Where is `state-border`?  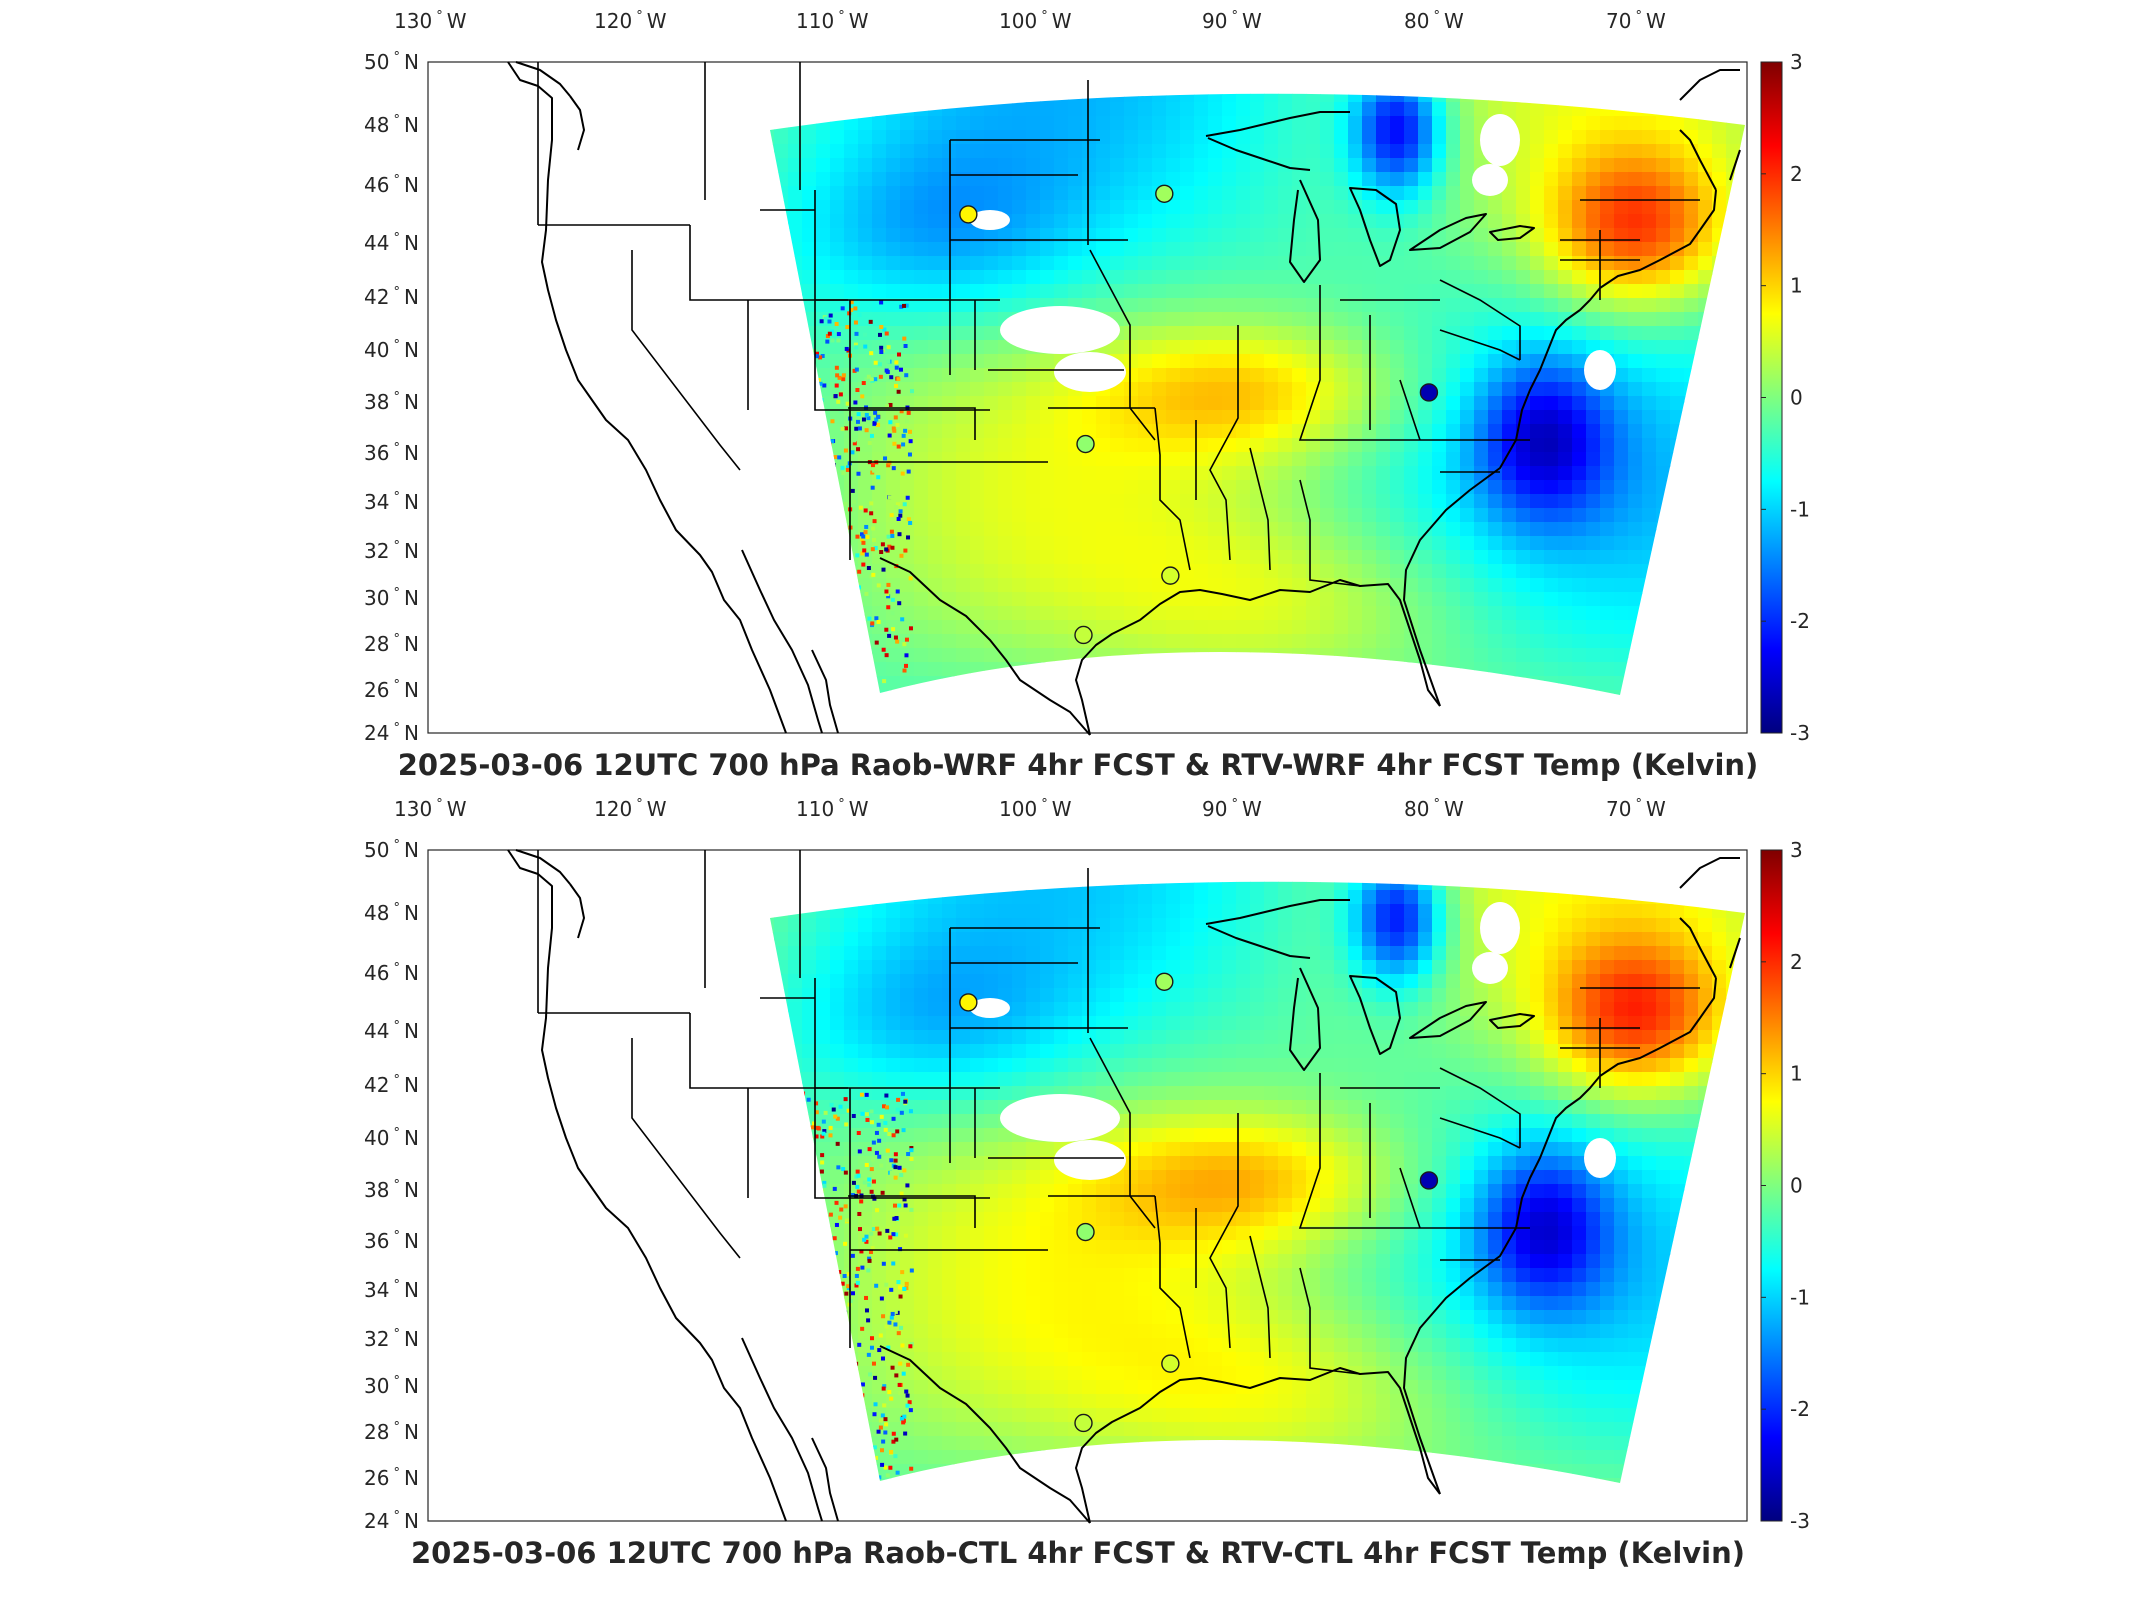
state-border is located at coordinates (686, 360).